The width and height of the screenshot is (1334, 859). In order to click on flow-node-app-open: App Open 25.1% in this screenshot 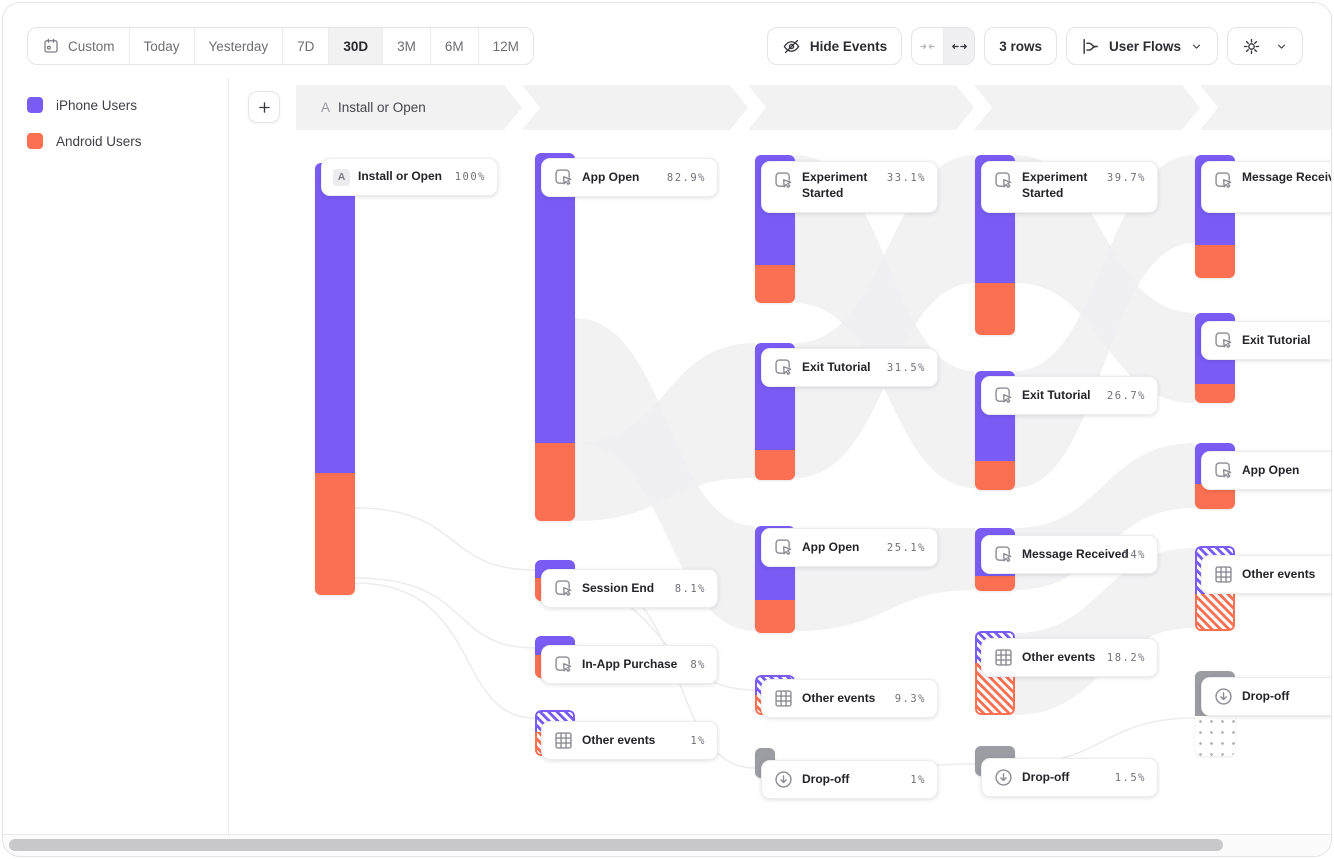, I will do `click(849, 547)`.